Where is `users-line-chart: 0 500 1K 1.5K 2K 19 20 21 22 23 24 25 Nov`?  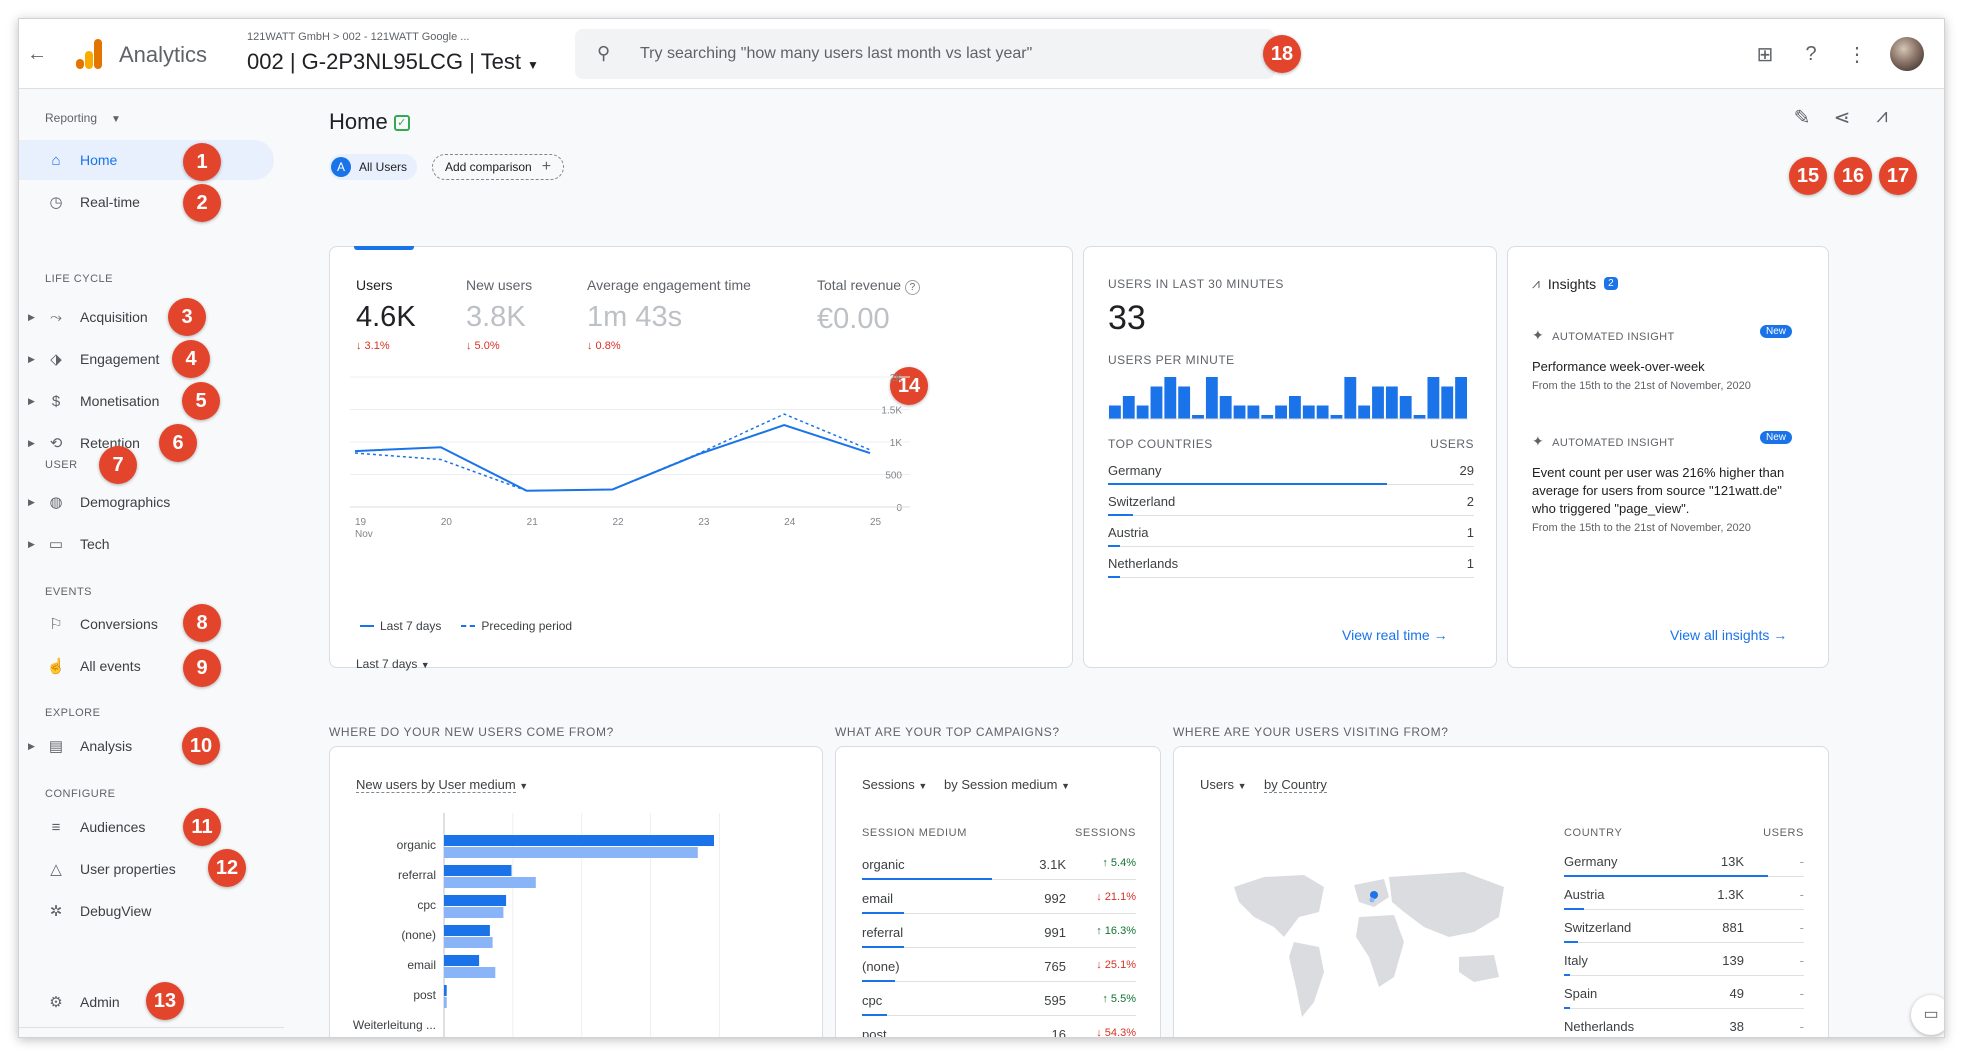 users-line-chart: 0 500 1K 1.5K 2K 19 20 21 22 23 24 25 Nov is located at coordinates (630, 456).